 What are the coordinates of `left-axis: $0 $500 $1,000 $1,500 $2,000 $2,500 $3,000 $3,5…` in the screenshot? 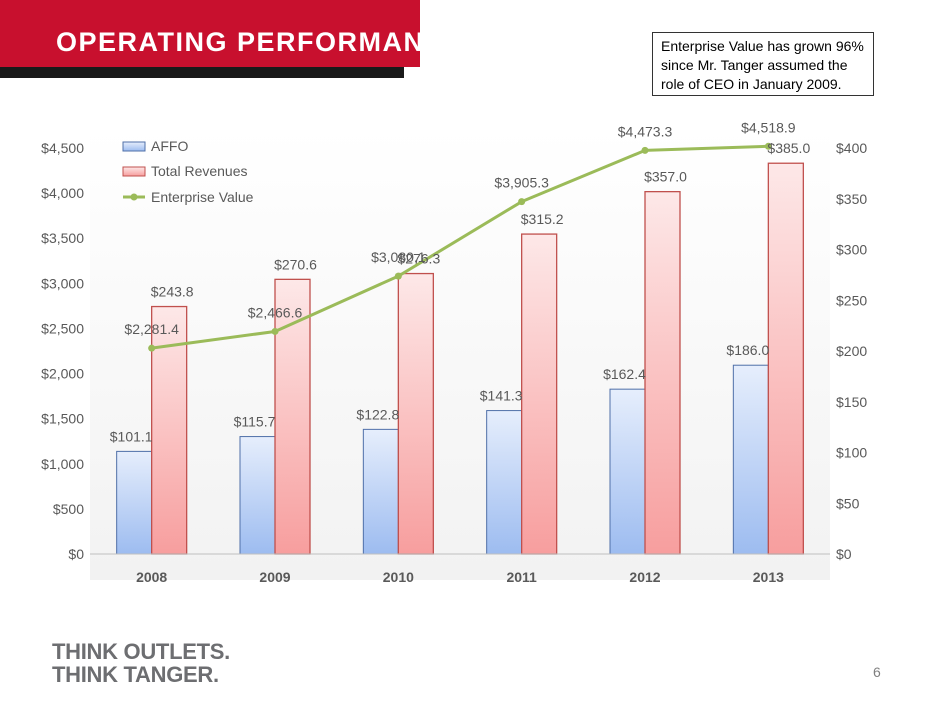 It's located at (62, 351).